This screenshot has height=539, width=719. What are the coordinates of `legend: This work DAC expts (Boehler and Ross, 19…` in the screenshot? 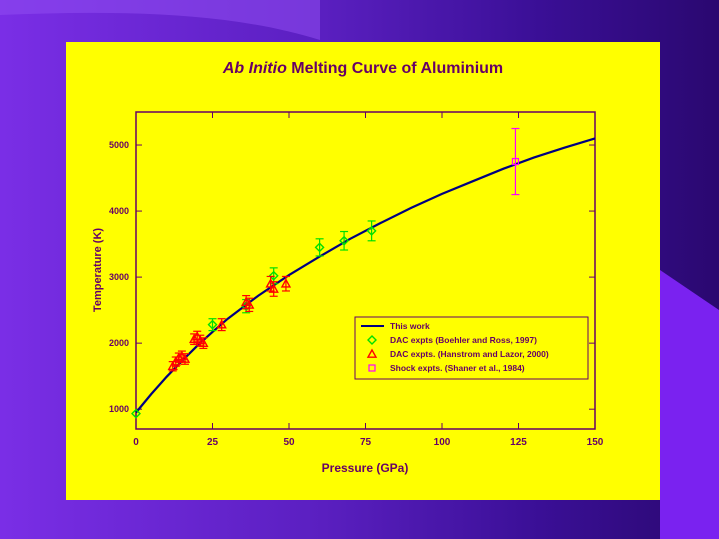 It's located at (471, 348).